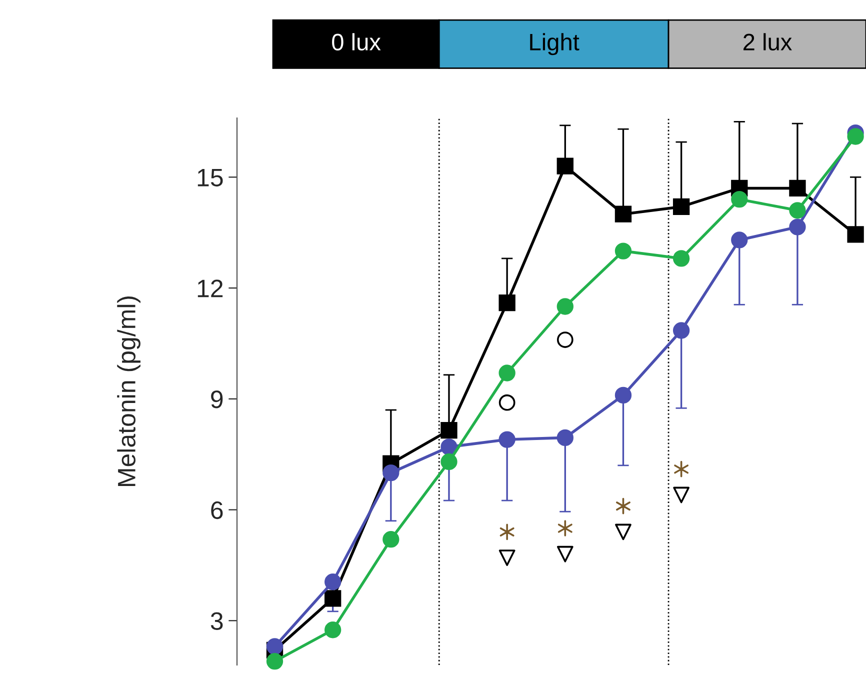 This screenshot has width=866, height=696. Describe the element at coordinates (128, 391) in the screenshot. I see `y-axis-title: Melatonin (pg/ml)` at that location.